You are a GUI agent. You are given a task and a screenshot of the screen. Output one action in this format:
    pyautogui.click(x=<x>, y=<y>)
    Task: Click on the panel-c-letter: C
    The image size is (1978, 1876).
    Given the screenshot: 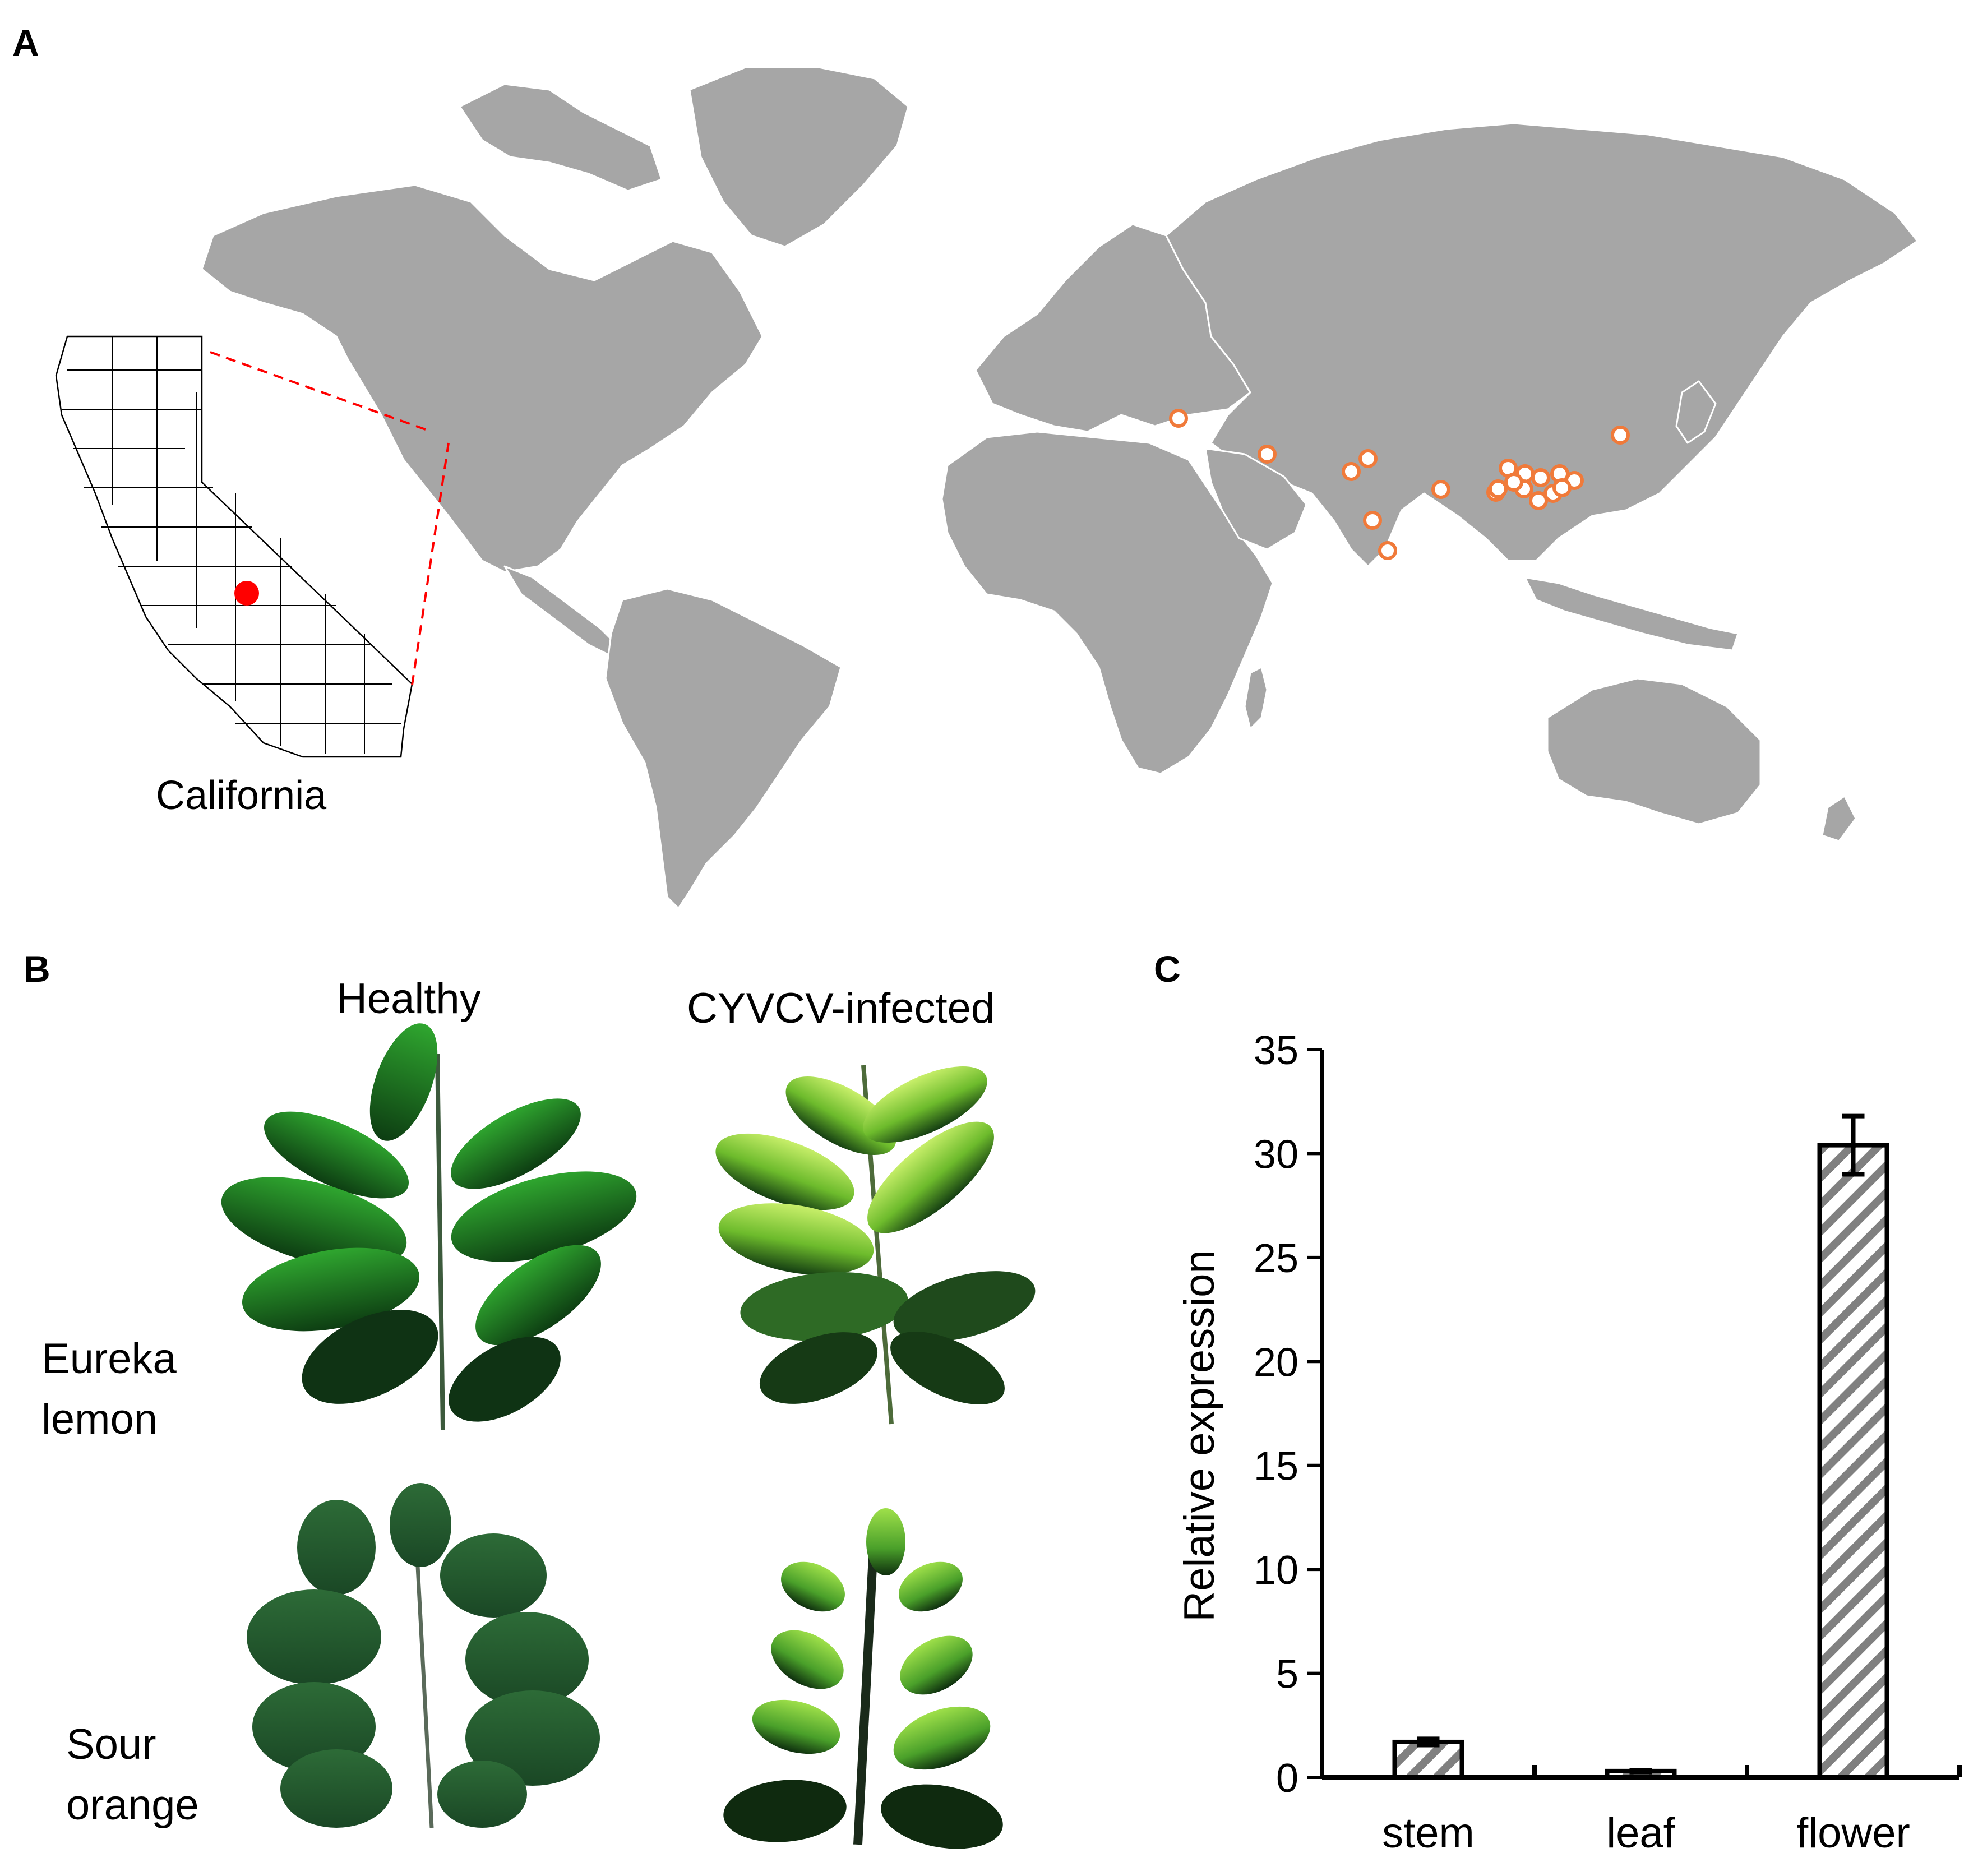 What is the action you would take?
    pyautogui.click(x=1167, y=969)
    